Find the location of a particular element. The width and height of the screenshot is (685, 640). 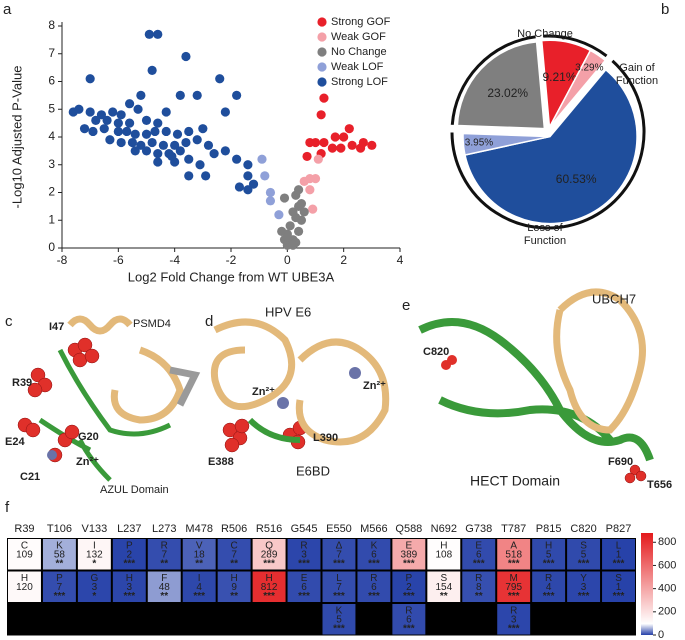

cell-residue: K is located at coordinates (374, 546).